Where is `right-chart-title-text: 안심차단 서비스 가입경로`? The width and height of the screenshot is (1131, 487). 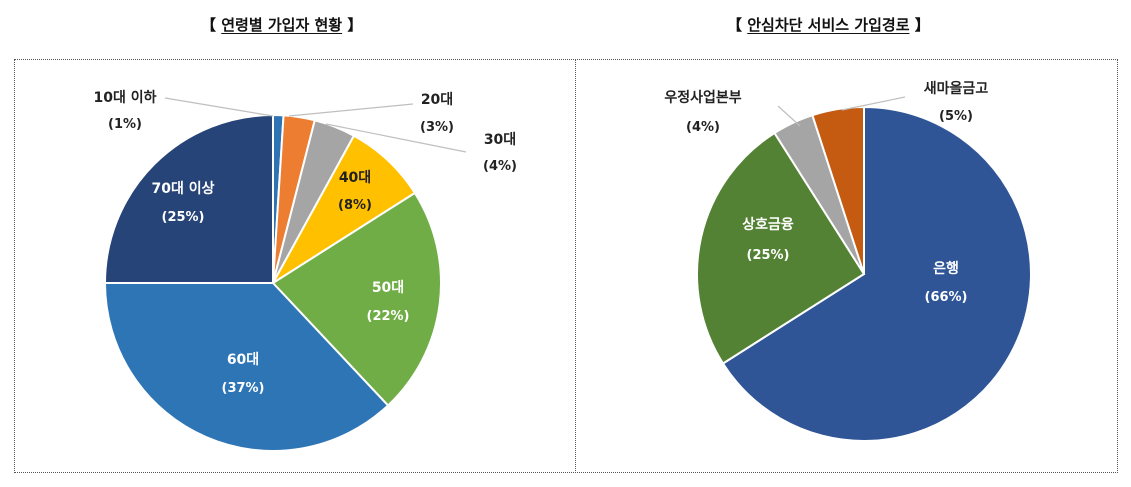 right-chart-title-text: 안심차단 서비스 가입경로 is located at coordinates (828, 25).